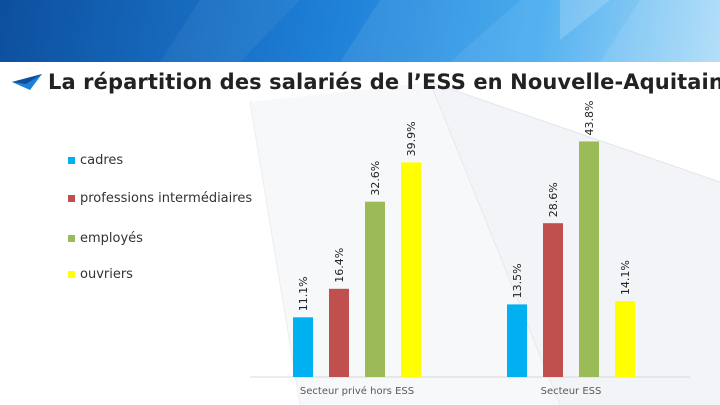 This screenshot has height=405, width=720. I want to click on legend-swatch-cadres, so click(71, 160).